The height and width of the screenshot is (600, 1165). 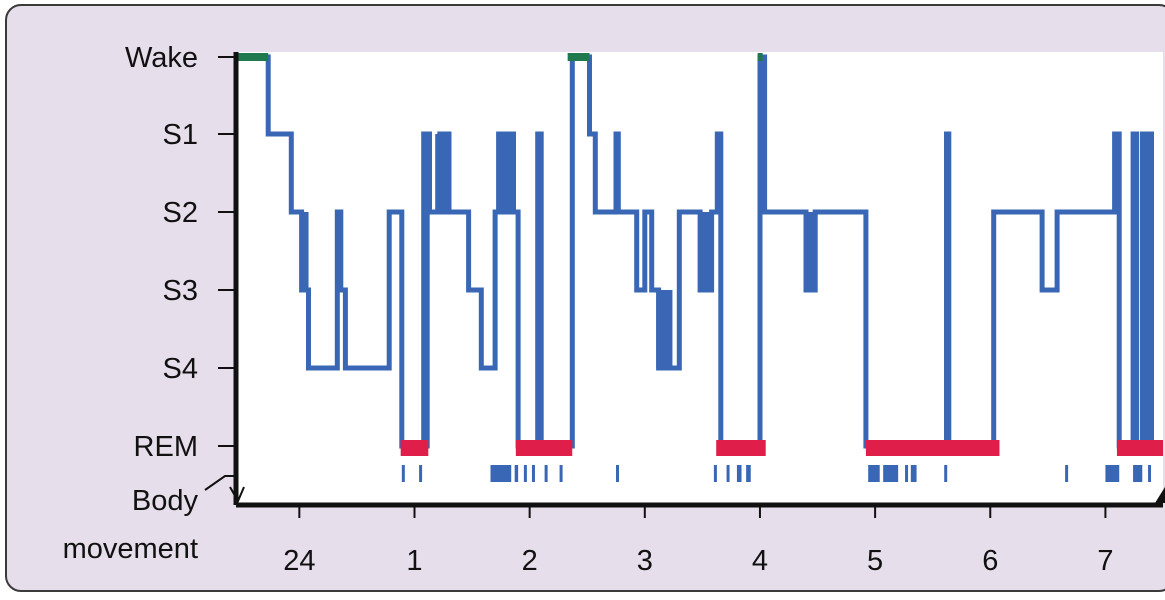 I want to click on y-tick-label: S4, so click(x=180, y=369).